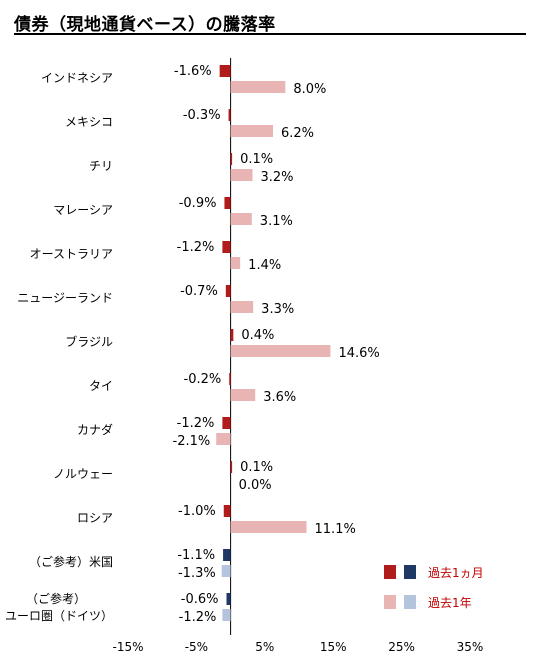  What do you see at coordinates (276, 221) in the screenshot?
I see `value-label-1year: 3.1%` at bounding box center [276, 221].